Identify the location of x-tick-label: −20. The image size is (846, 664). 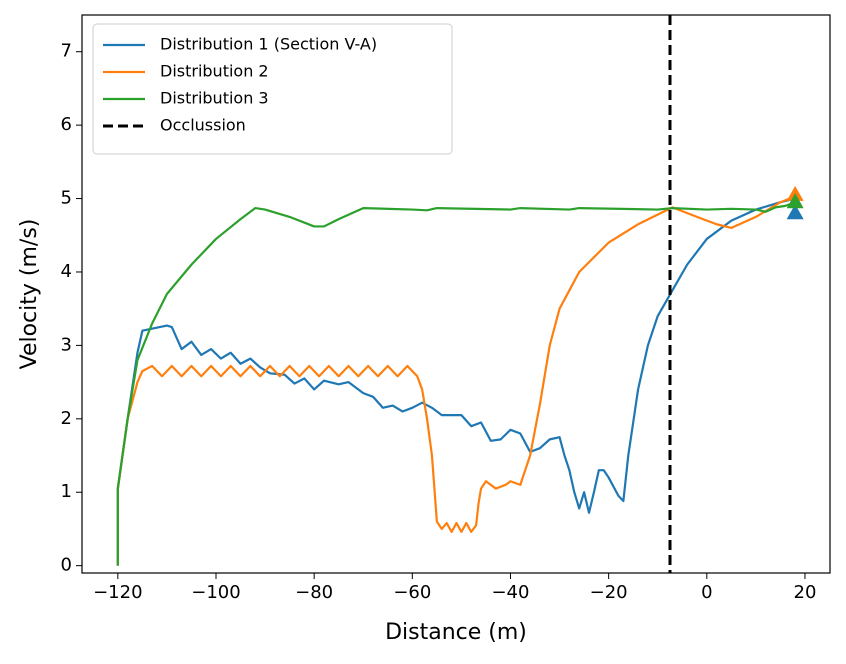
(609, 592).